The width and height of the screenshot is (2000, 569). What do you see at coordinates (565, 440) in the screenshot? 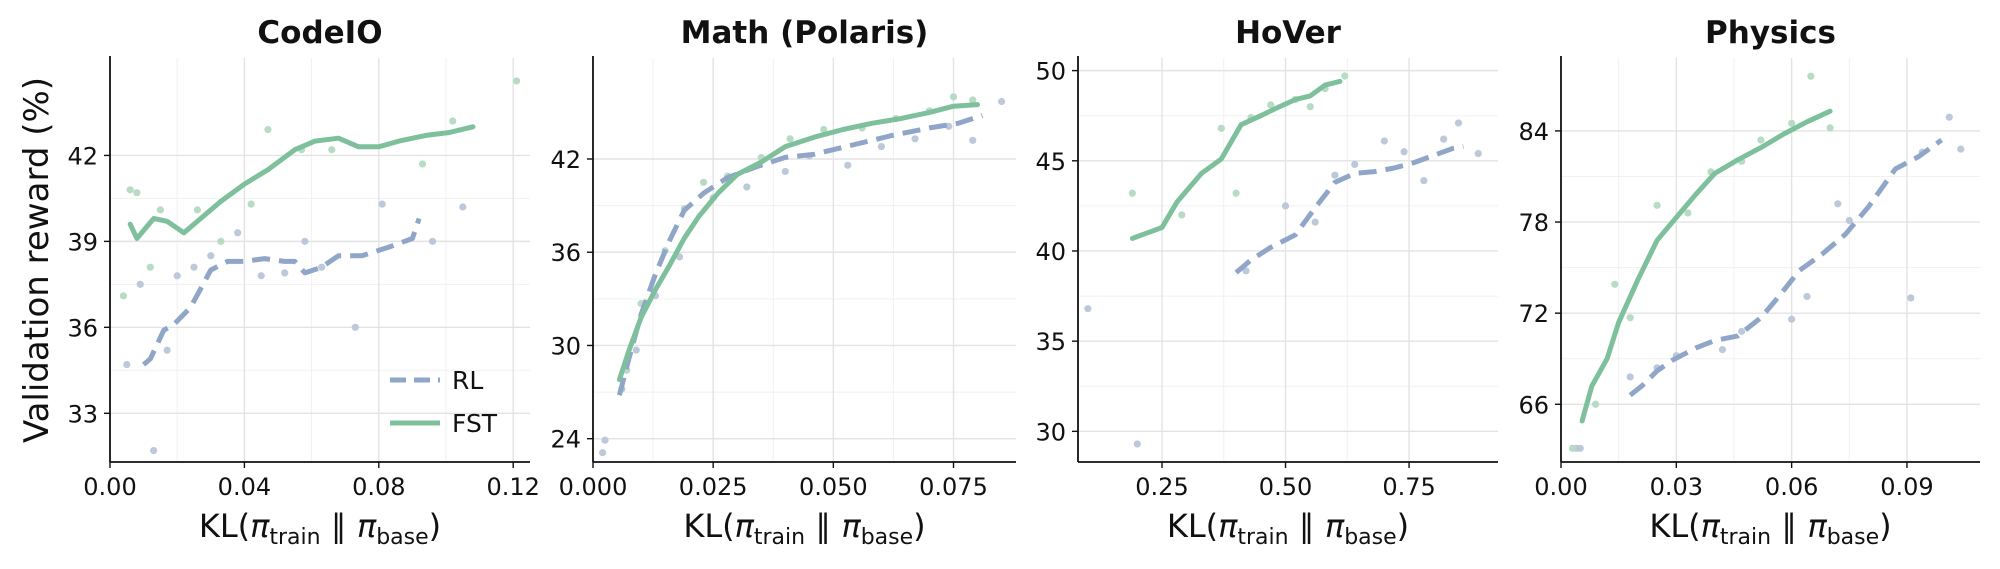
I see `y-tick-label: 24` at bounding box center [565, 440].